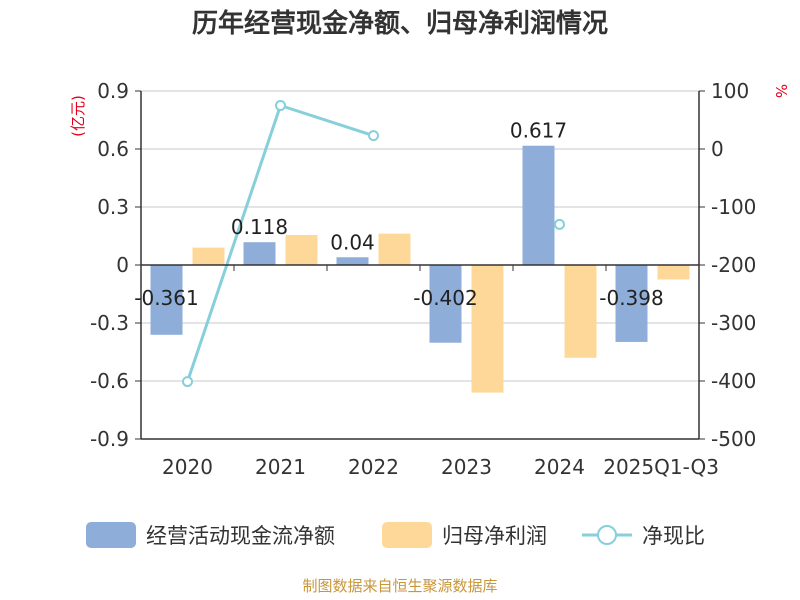  What do you see at coordinates (78, 116) in the screenshot?
I see `left-axis-unit: (亿元)` at bounding box center [78, 116].